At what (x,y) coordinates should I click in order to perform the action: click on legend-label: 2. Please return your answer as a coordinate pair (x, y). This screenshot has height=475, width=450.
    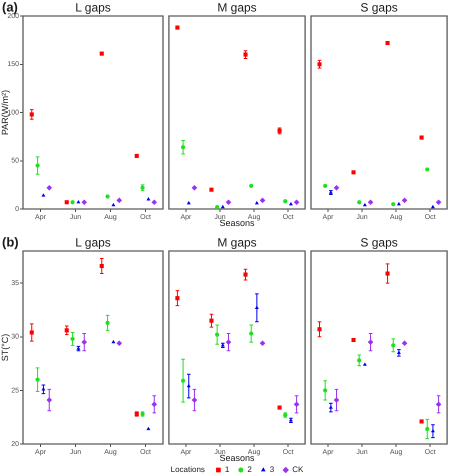
    Looking at the image, I should click on (249, 469).